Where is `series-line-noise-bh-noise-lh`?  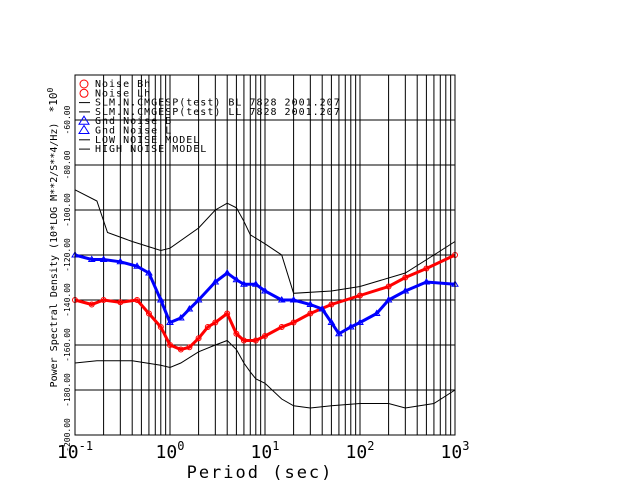 series-line-noise-bh-noise-lh is located at coordinates (265, 302).